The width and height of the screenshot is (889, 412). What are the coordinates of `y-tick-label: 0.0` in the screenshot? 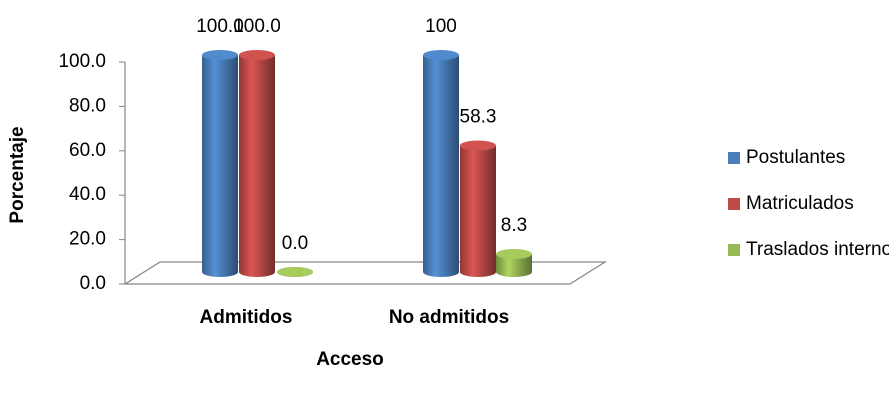 It's located at (93, 283).